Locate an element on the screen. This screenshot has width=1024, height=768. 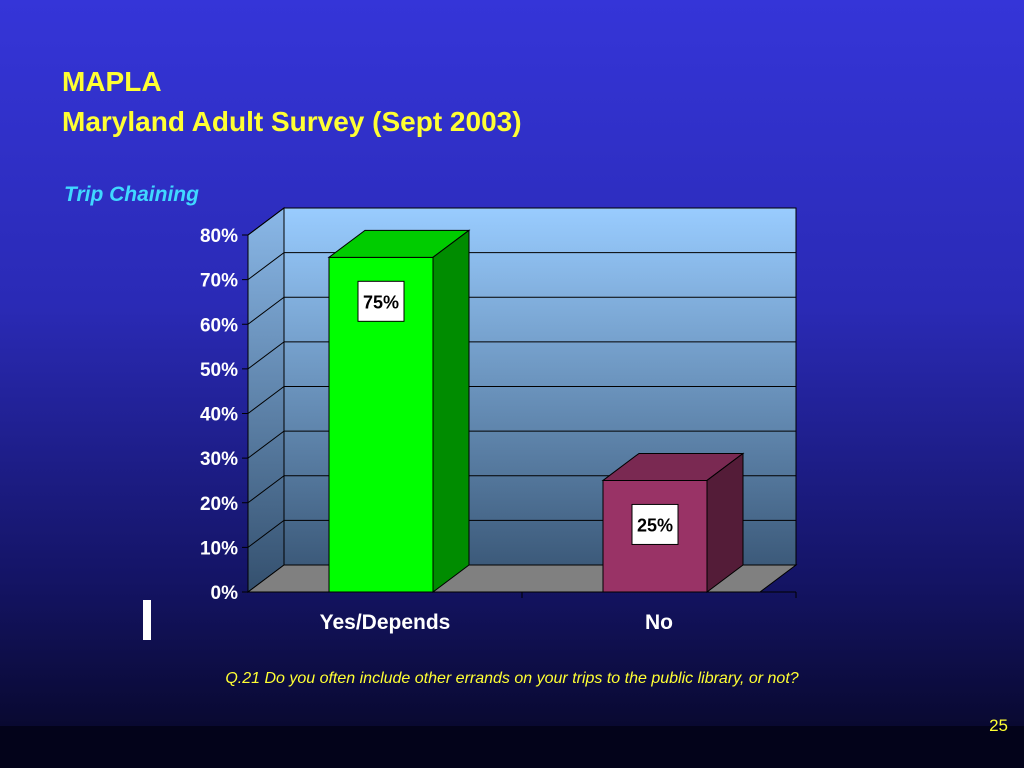
text-cursor-marker is located at coordinates (147, 620).